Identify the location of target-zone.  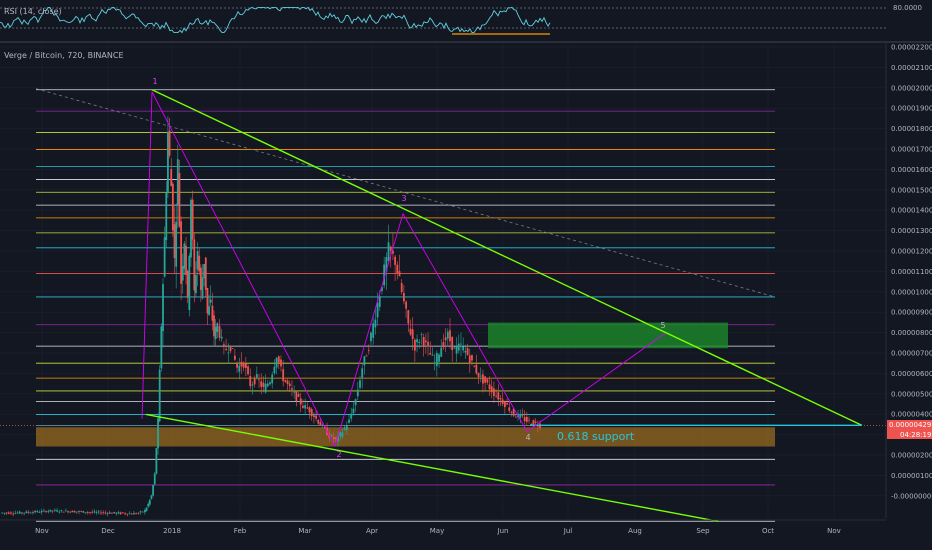
(608, 335).